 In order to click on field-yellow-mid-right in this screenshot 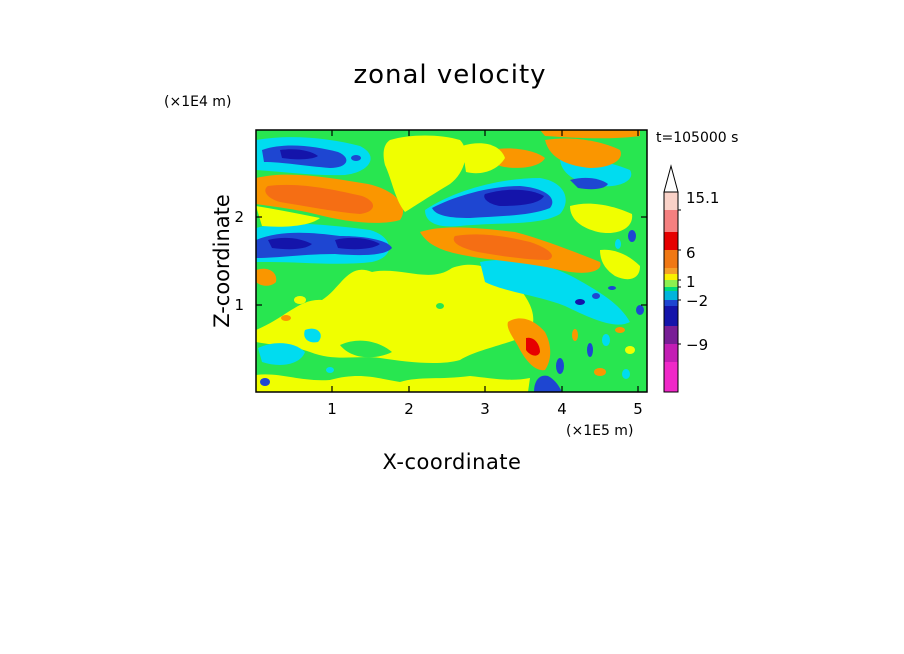, I will do `click(601, 218)`.